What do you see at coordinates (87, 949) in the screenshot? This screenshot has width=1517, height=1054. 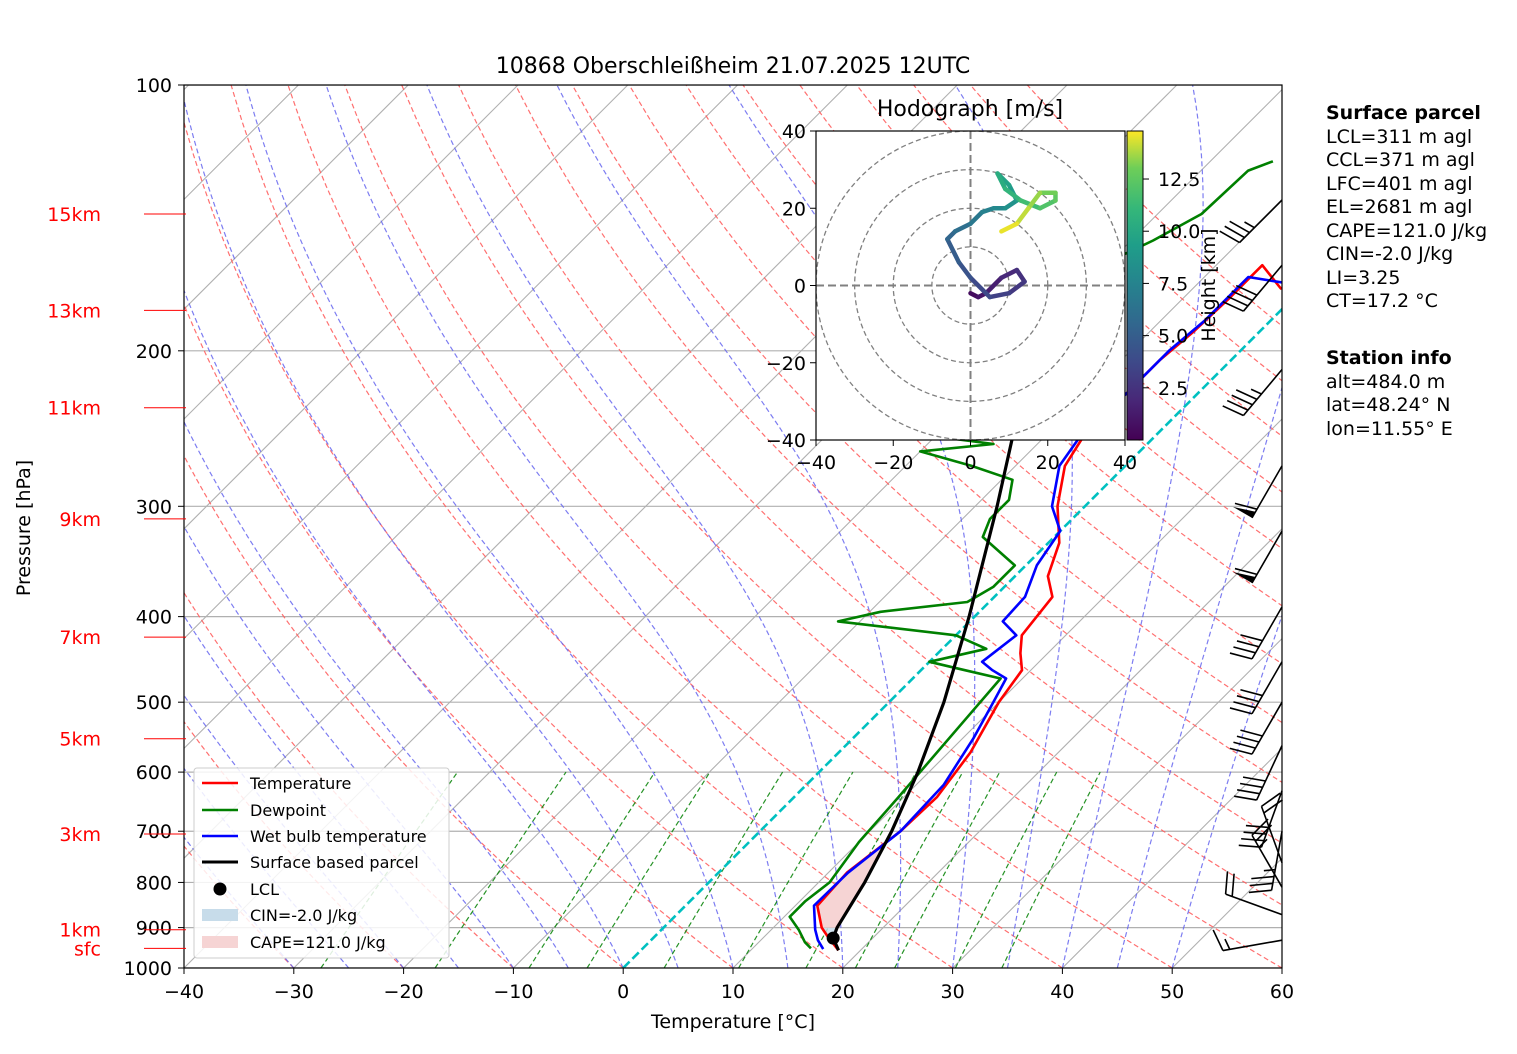 I see `height-label: sfc` at bounding box center [87, 949].